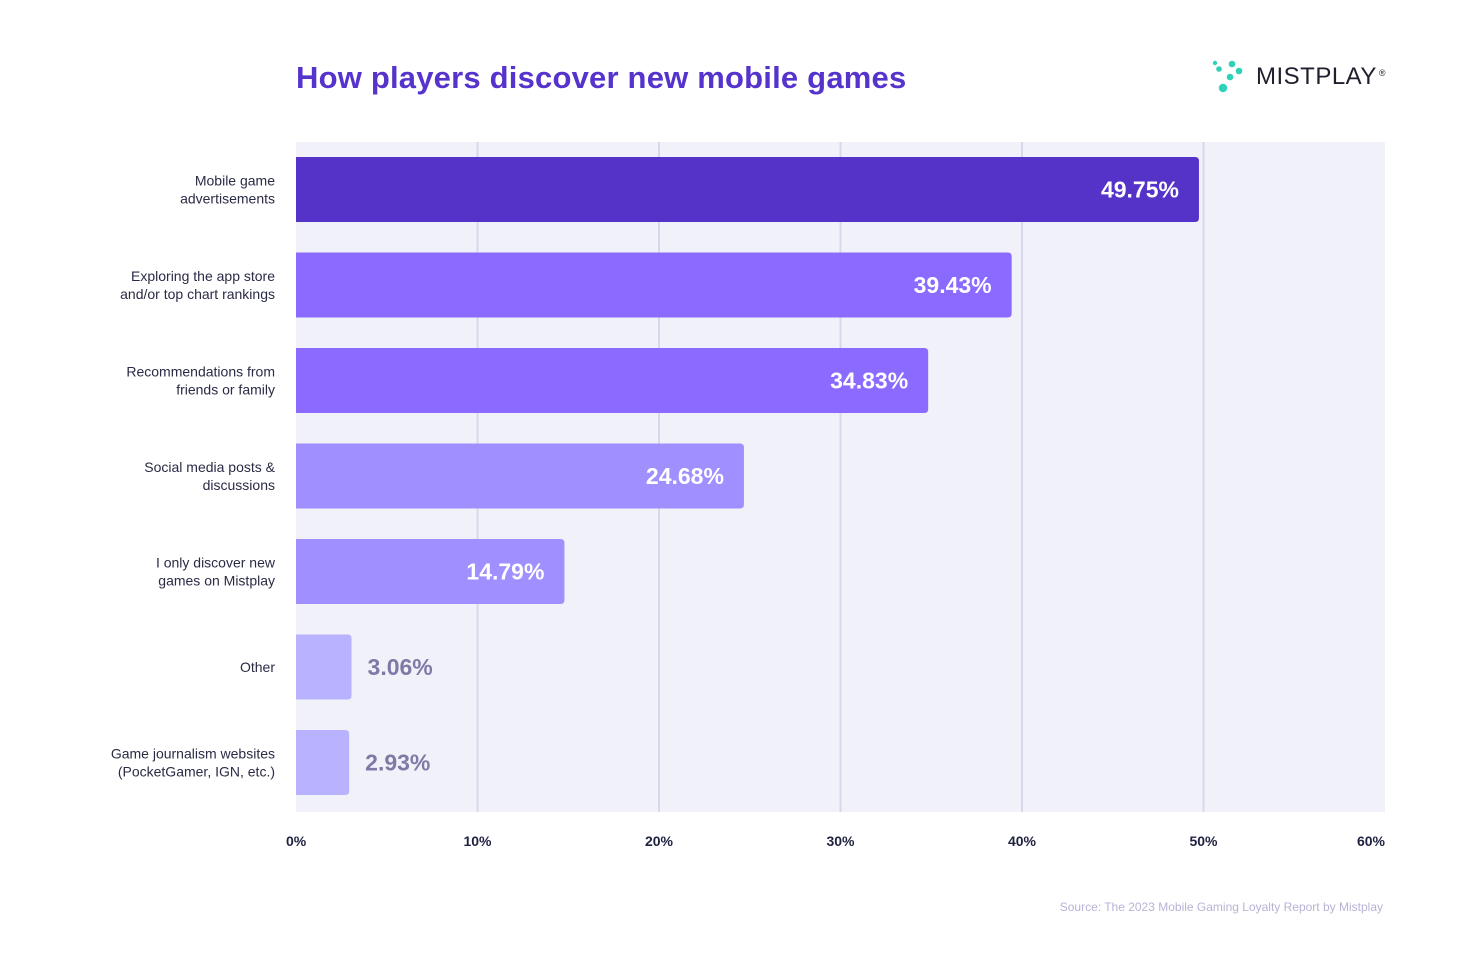 The width and height of the screenshot is (1483, 957). I want to click on category-label-line: Recommendations from, so click(200, 372).